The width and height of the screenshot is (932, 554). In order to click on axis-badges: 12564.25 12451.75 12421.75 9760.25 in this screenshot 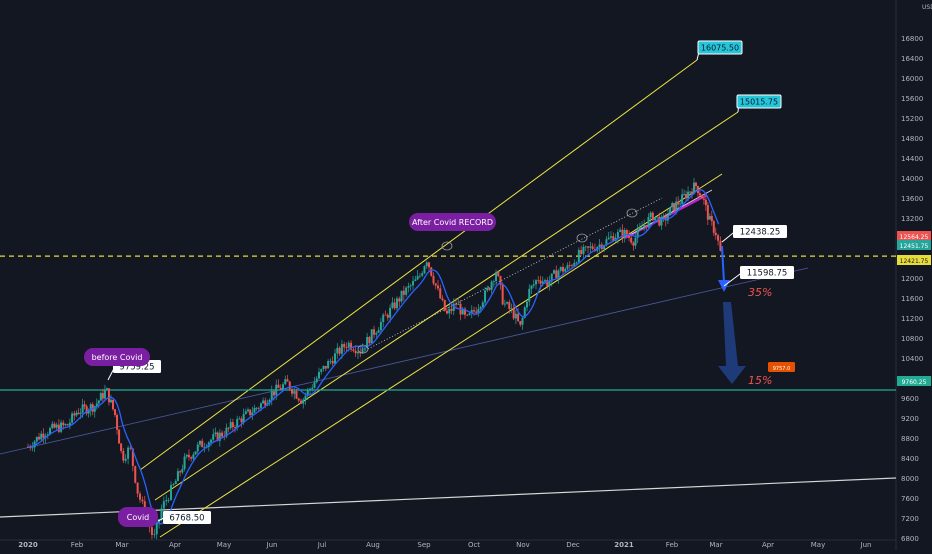, I will do `click(914, 308)`.